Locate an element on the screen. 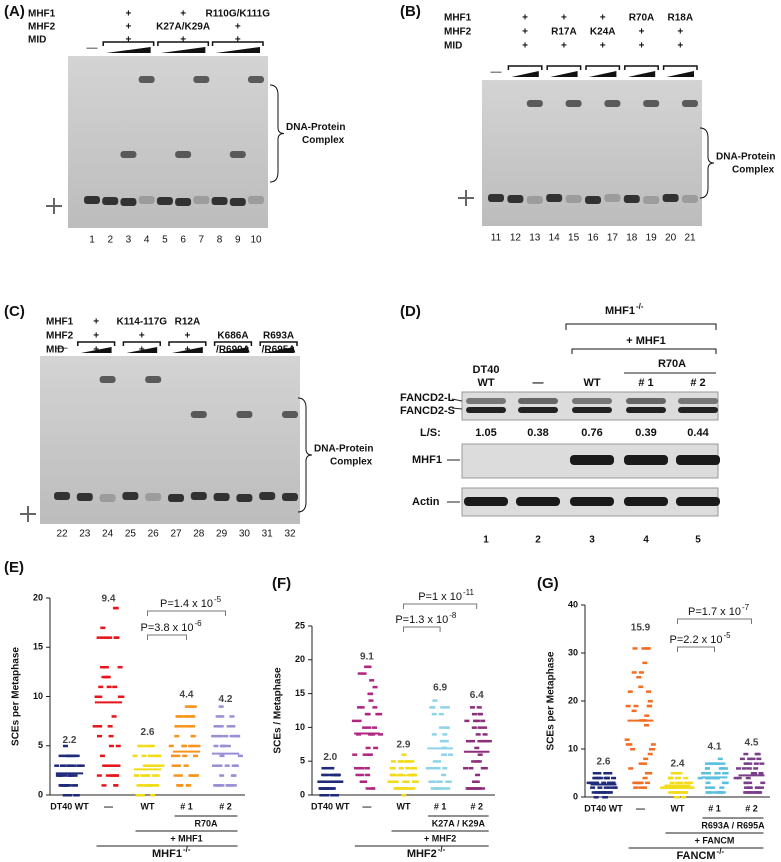 The image size is (781, 862). label: P=2.2 x 10 is located at coordinates (696, 640).